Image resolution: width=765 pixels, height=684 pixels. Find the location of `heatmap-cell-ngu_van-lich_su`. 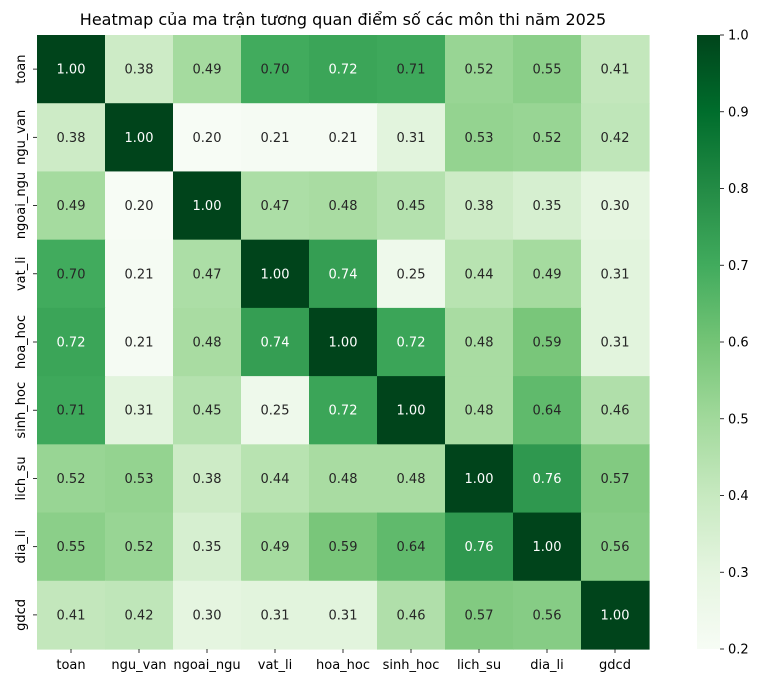

heatmap-cell-ngu_van-lich_su is located at coordinates (479, 138).